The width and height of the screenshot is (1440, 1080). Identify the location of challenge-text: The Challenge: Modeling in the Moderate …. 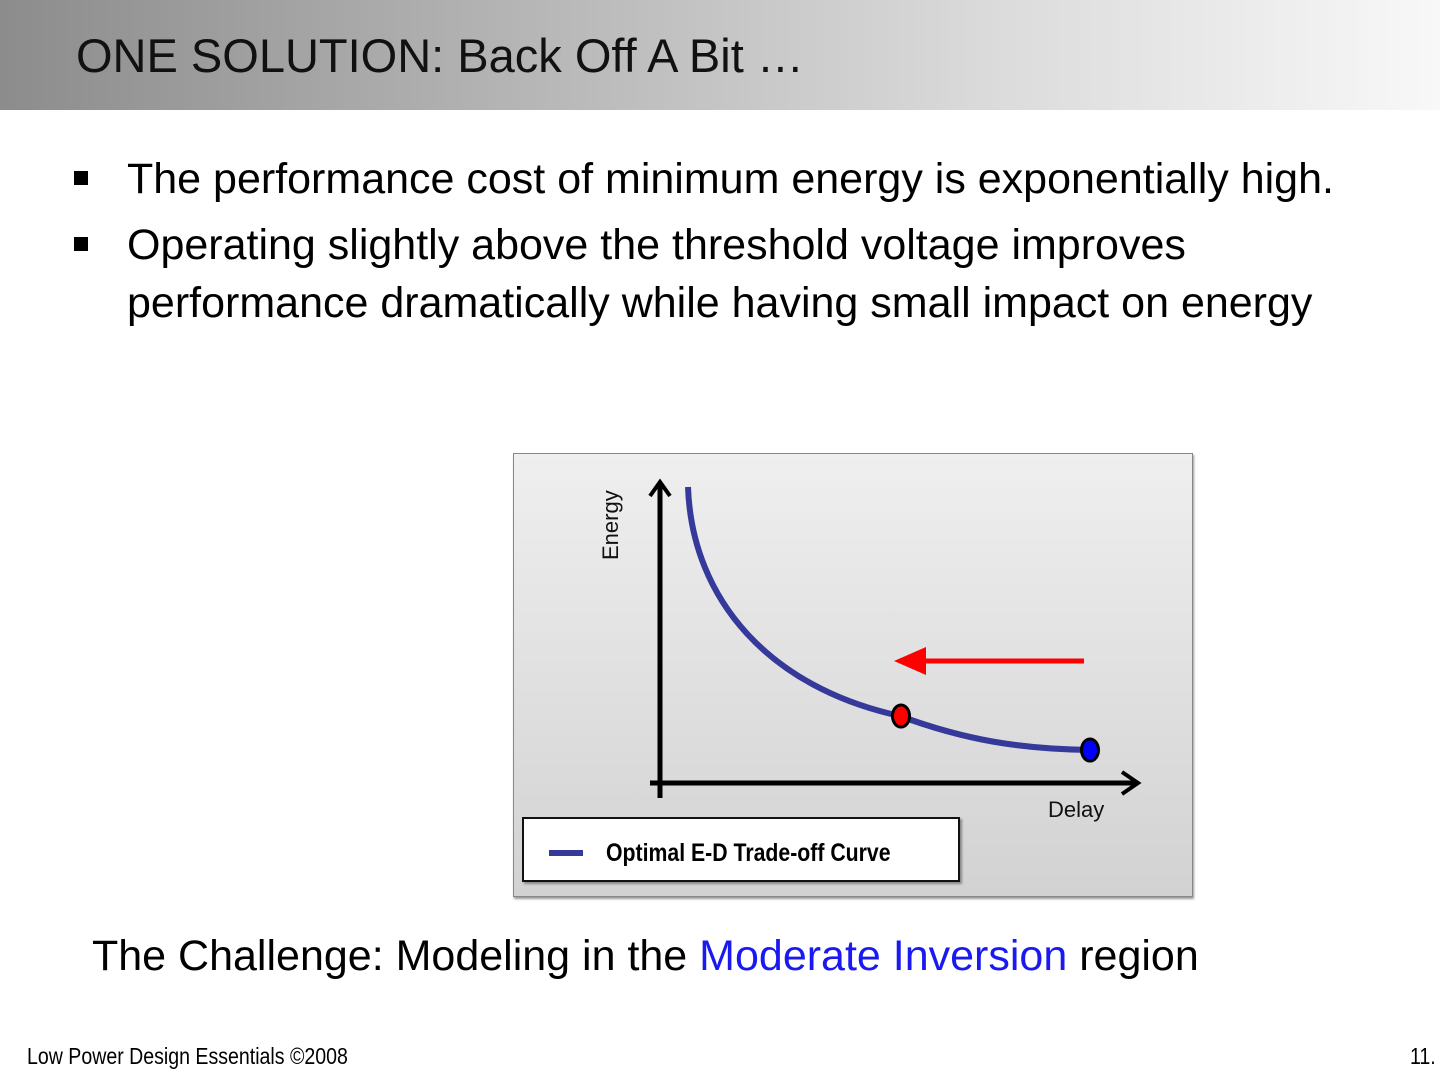
(645, 956).